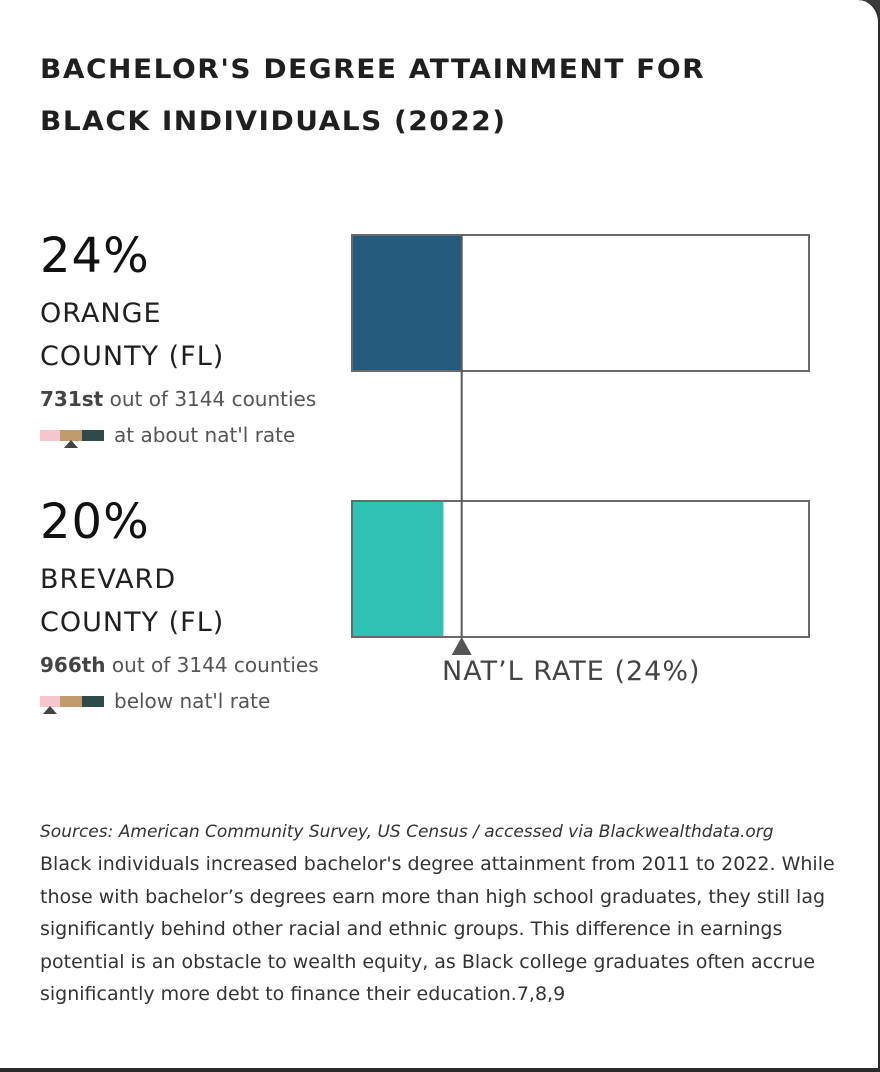  I want to click on county-2-name-line-2: COUNTY (FL), so click(132, 622).